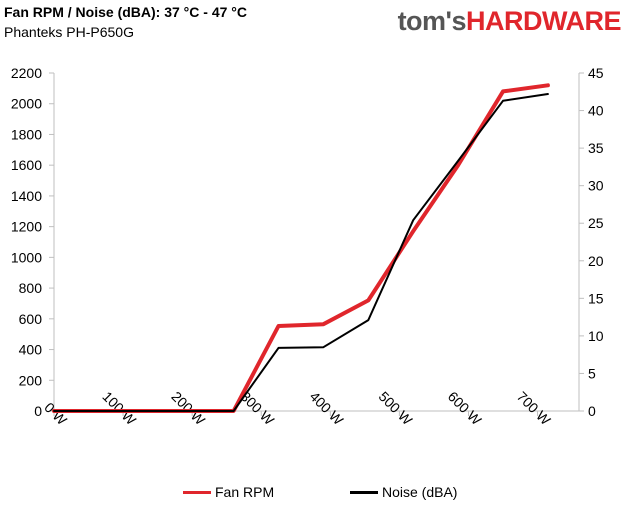 The width and height of the screenshot is (631, 511). Describe the element at coordinates (396, 408) in the screenshot. I see `x-tick-label: 500 W` at that location.